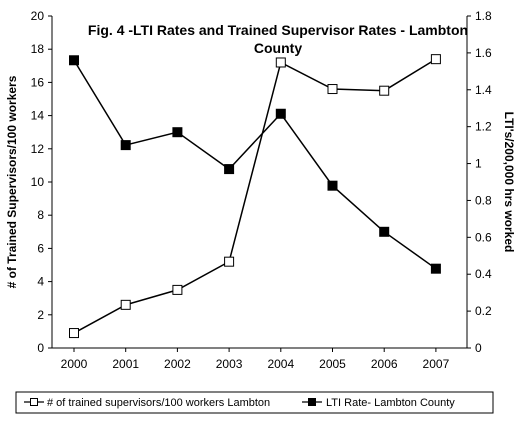 The height and width of the screenshot is (438, 514). Describe the element at coordinates (483, 90) in the screenshot. I see `right-tick-label: 1.4` at that location.